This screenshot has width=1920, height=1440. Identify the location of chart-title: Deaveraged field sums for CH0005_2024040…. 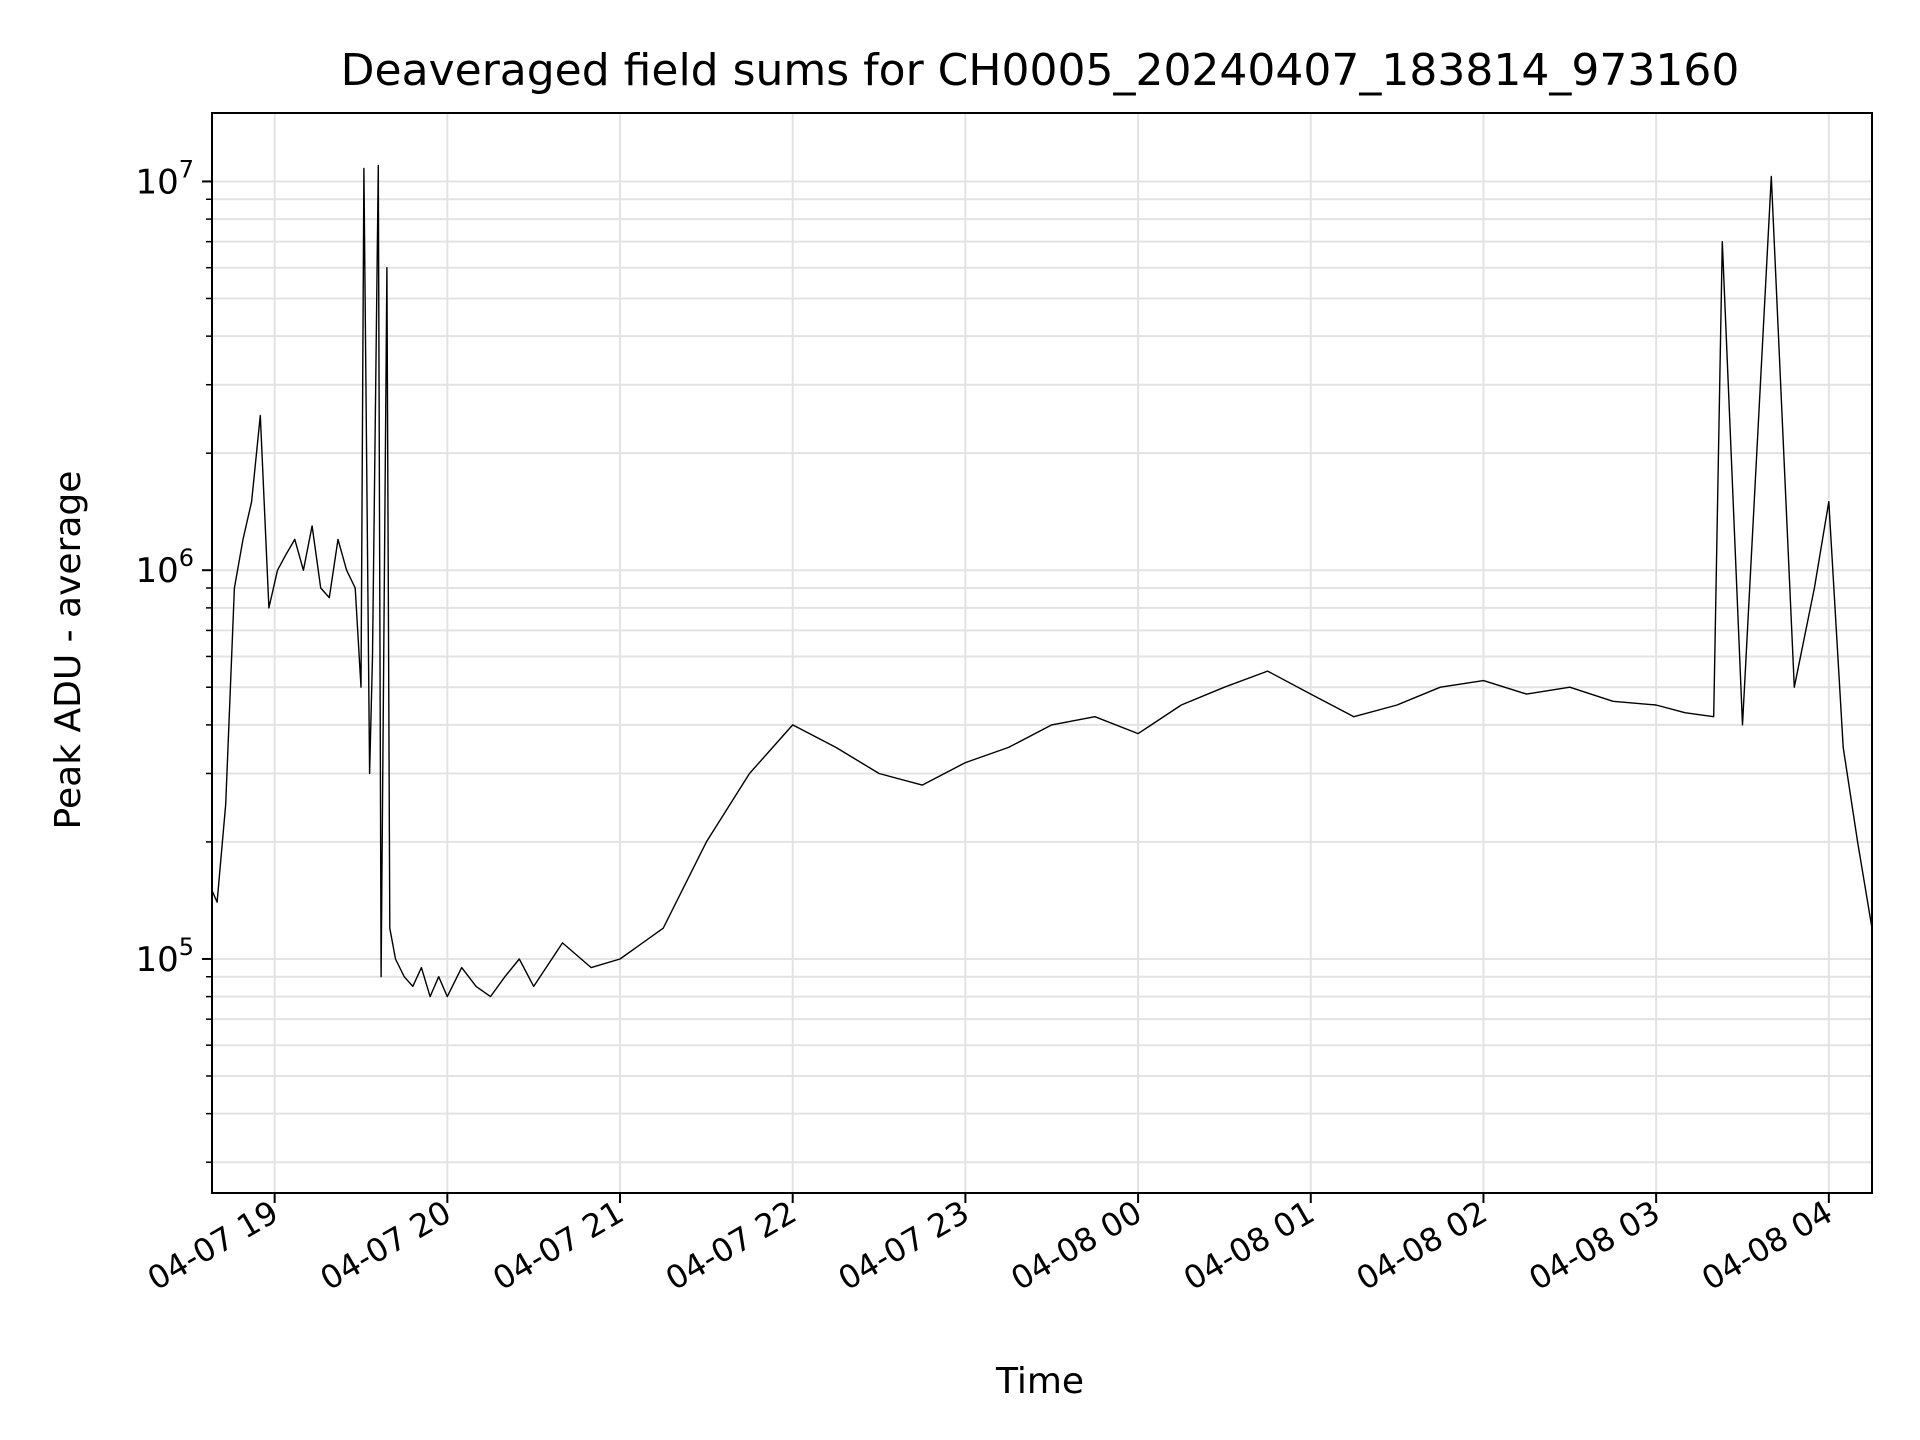
(1040, 70).